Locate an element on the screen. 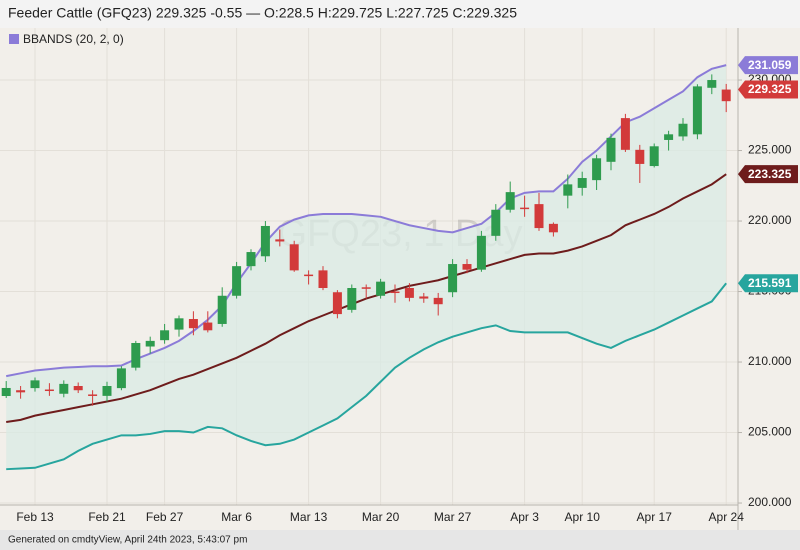 The height and width of the screenshot is (550, 800). legend-label: BBANDS (20, 2, 0) is located at coordinates (73, 39).